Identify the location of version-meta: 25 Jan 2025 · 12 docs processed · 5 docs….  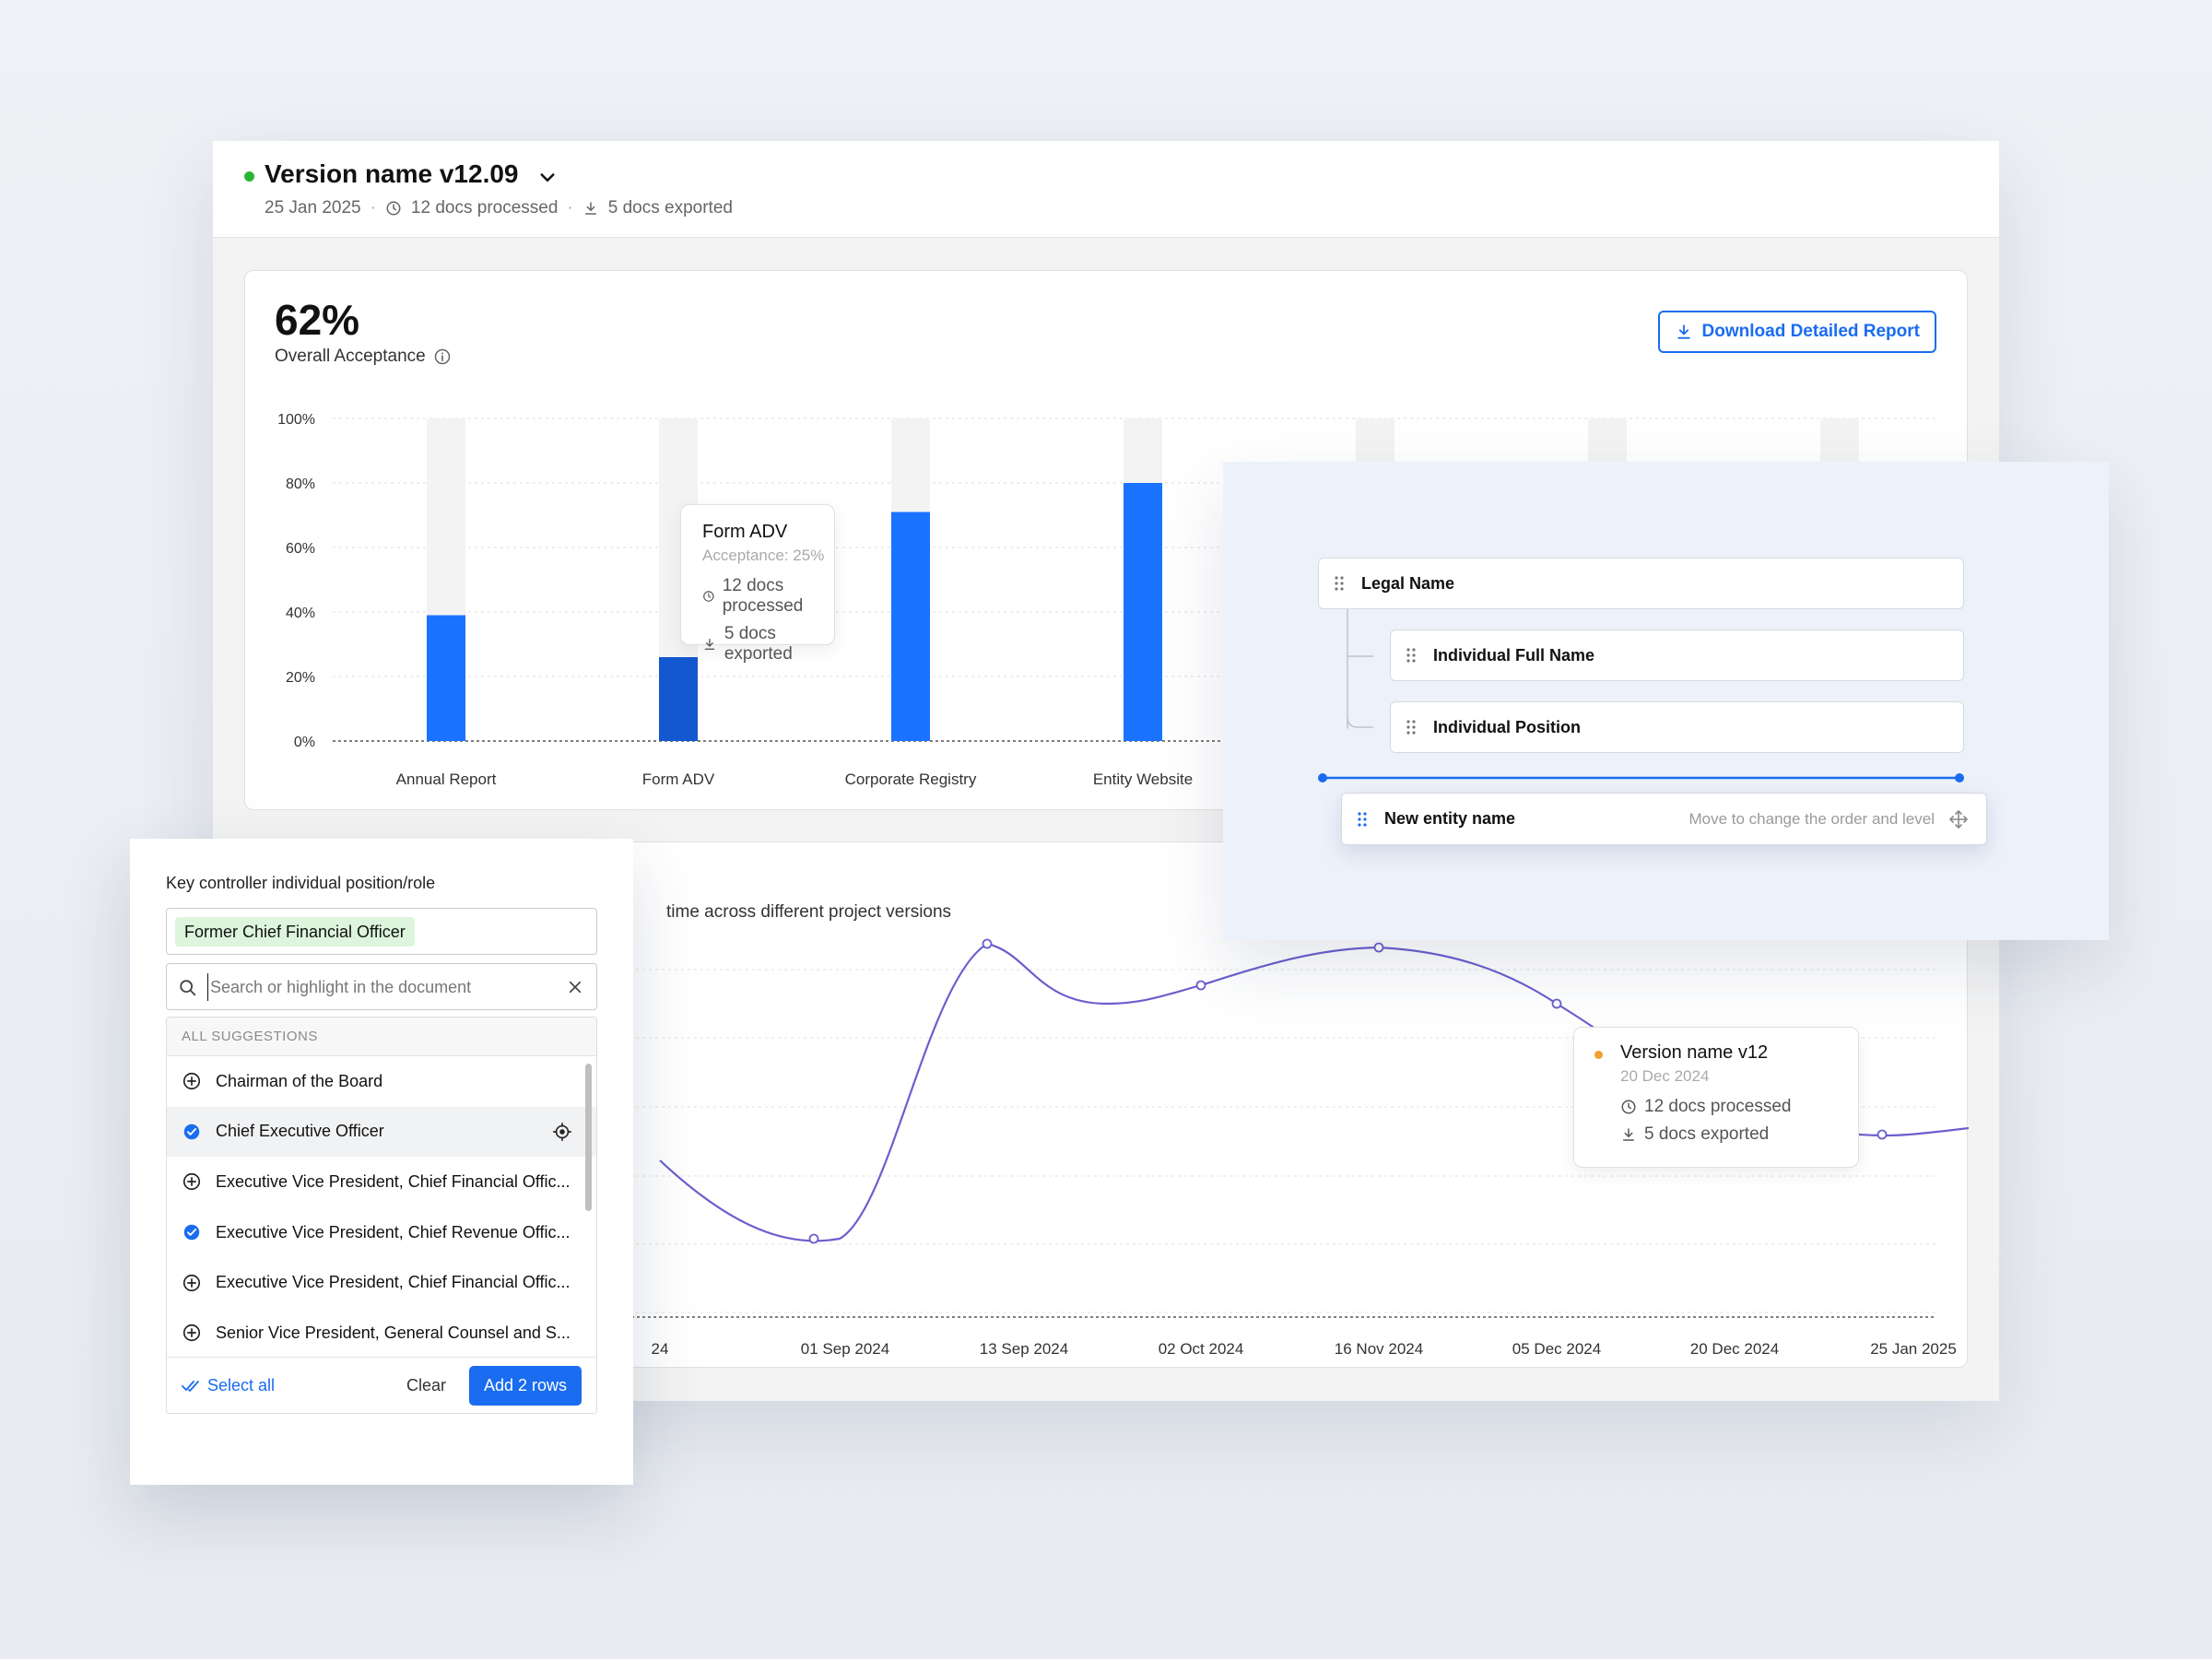
(499, 208).